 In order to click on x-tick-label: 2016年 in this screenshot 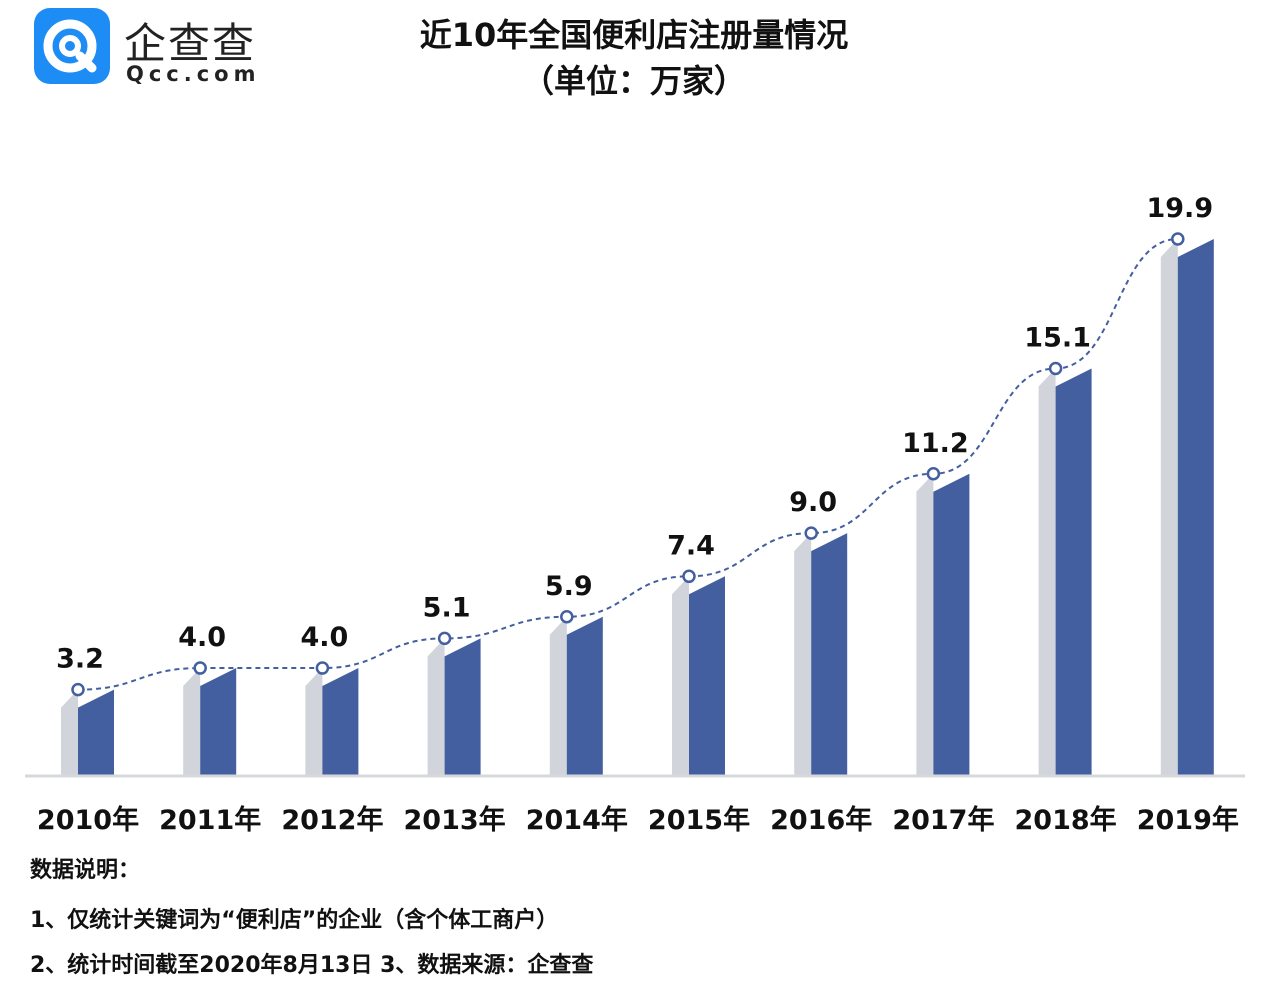, I will do `click(821, 820)`.